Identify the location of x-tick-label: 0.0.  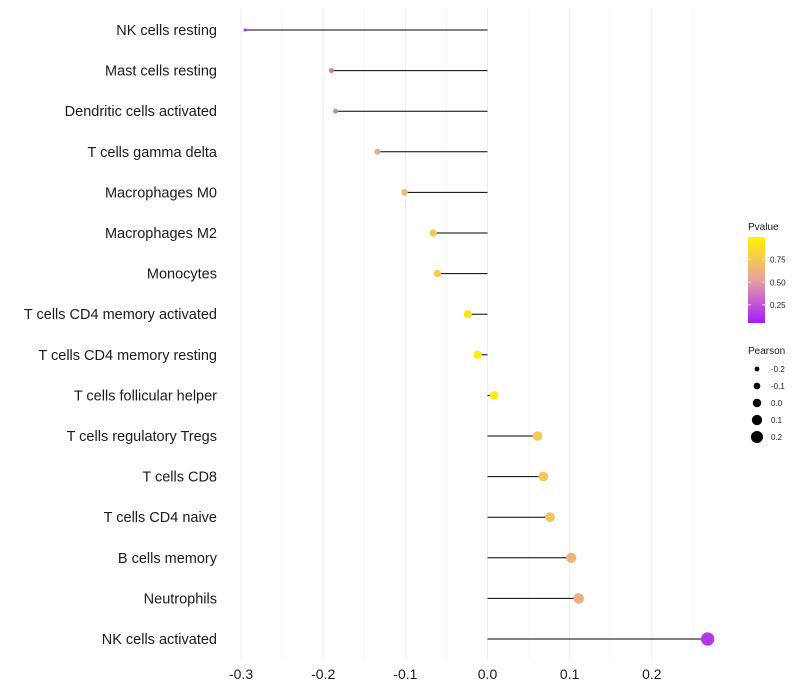
(488, 674).